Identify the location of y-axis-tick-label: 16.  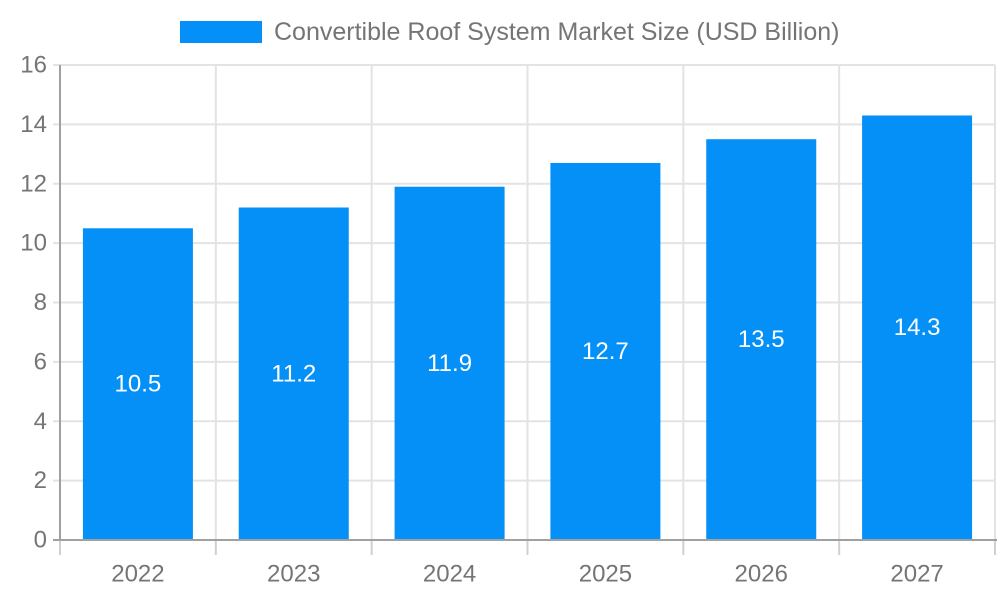
(33, 65).